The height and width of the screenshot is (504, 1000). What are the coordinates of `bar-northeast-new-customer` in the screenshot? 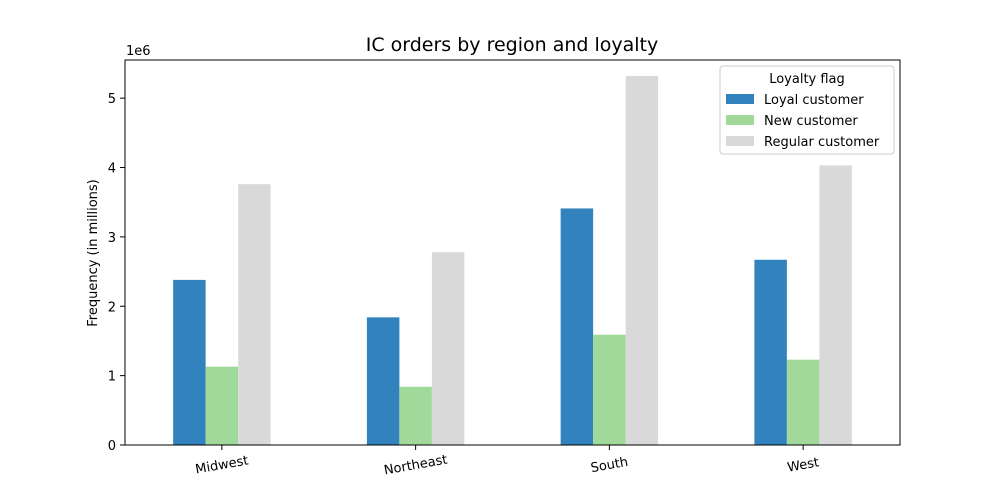 It's located at (415, 415).